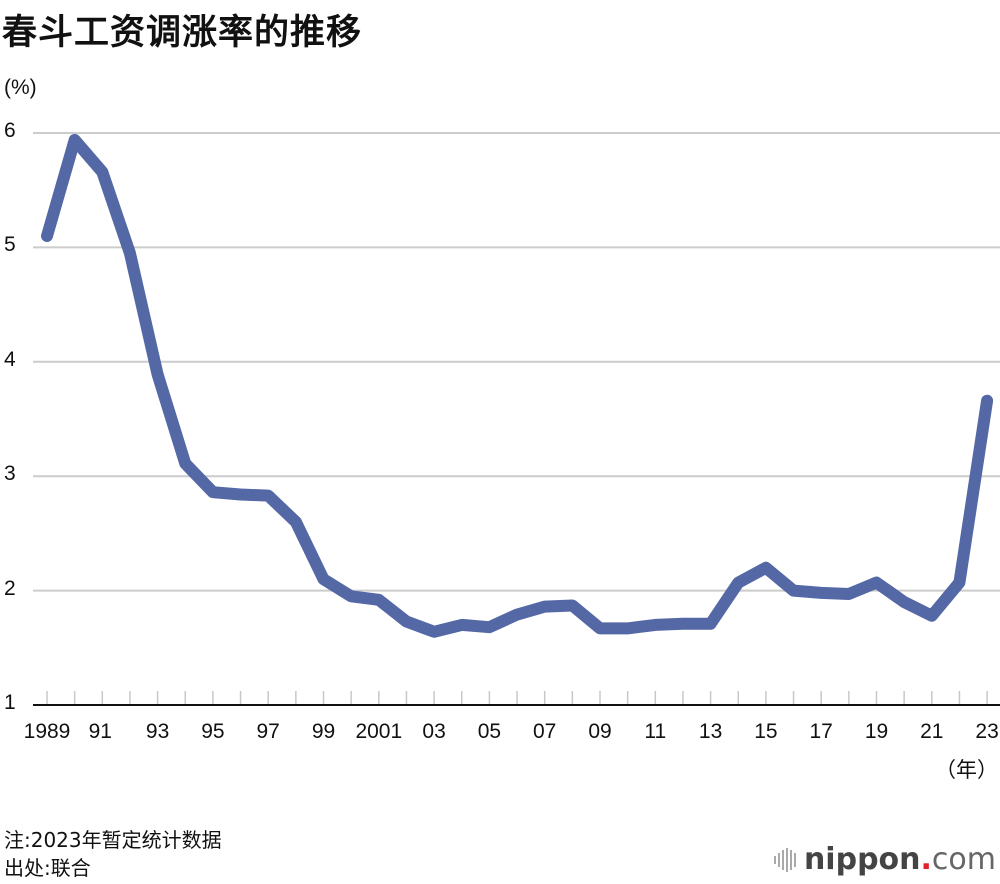 This screenshot has width=1000, height=884. I want to click on x-tick-label: 21, so click(932, 731).